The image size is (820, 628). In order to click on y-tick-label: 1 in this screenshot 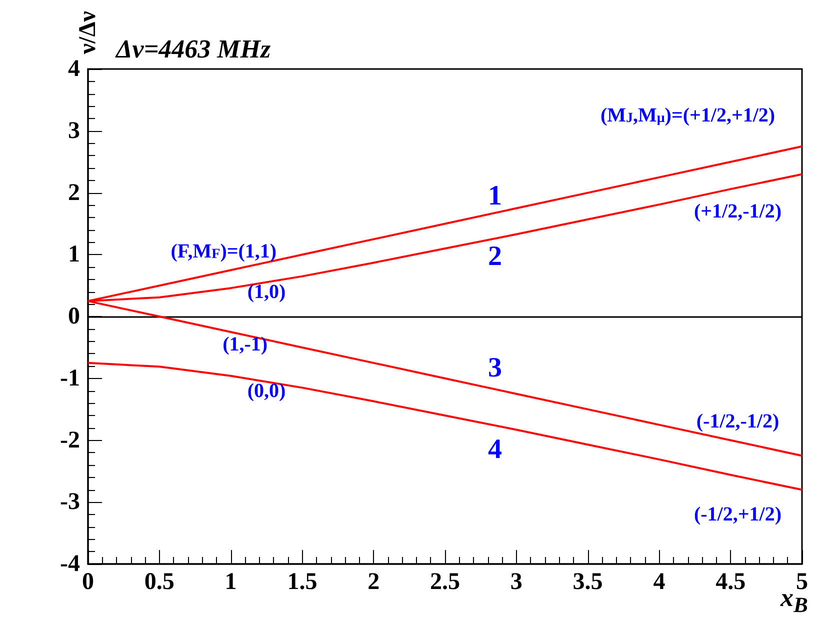, I will do `click(74, 255)`.